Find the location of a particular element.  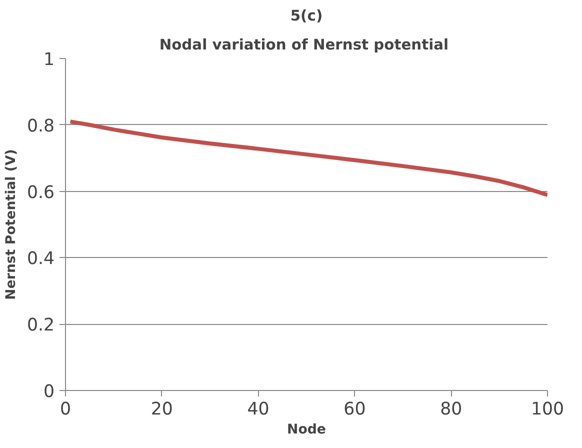

y-tick-label: 0.2 is located at coordinates (40, 326).